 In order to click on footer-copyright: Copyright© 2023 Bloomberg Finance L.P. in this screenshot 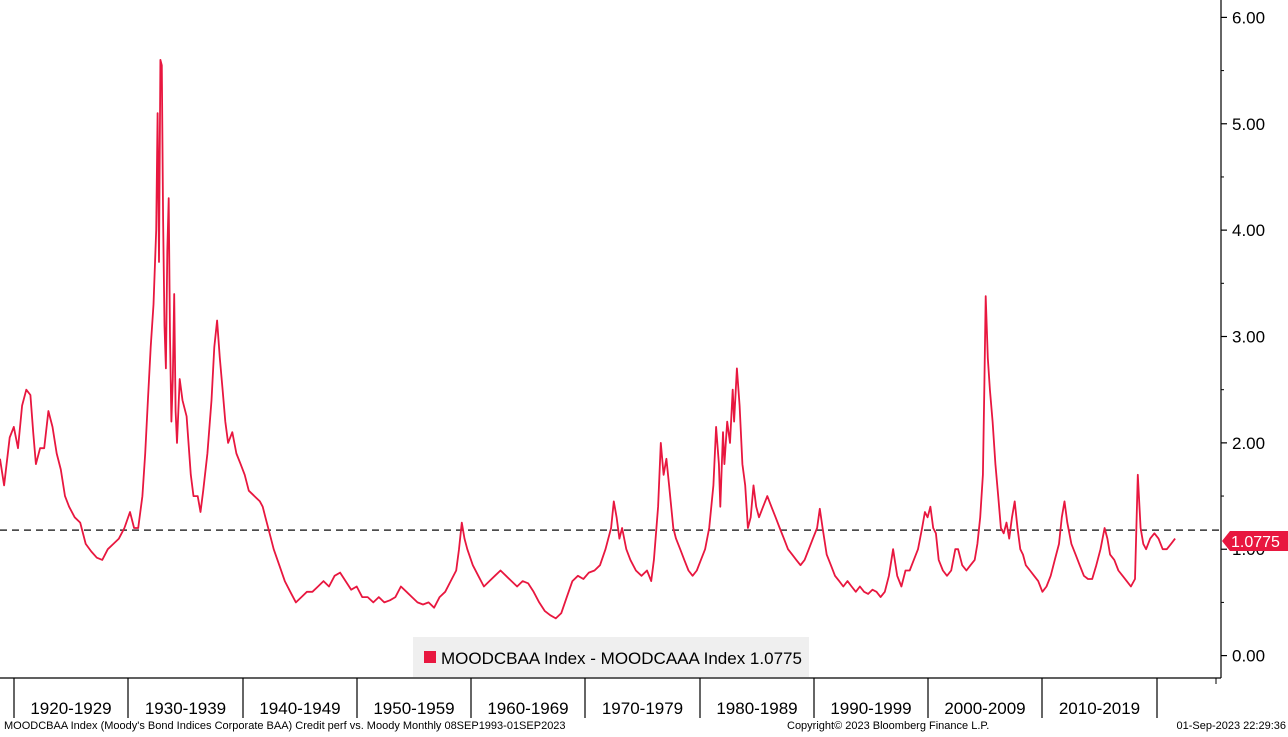, I will do `click(888, 726)`.